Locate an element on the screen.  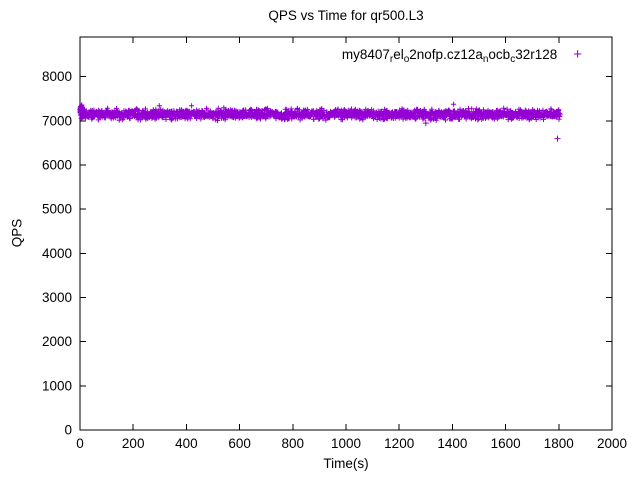
legend-label-segment: o is located at coordinates (406, 59).